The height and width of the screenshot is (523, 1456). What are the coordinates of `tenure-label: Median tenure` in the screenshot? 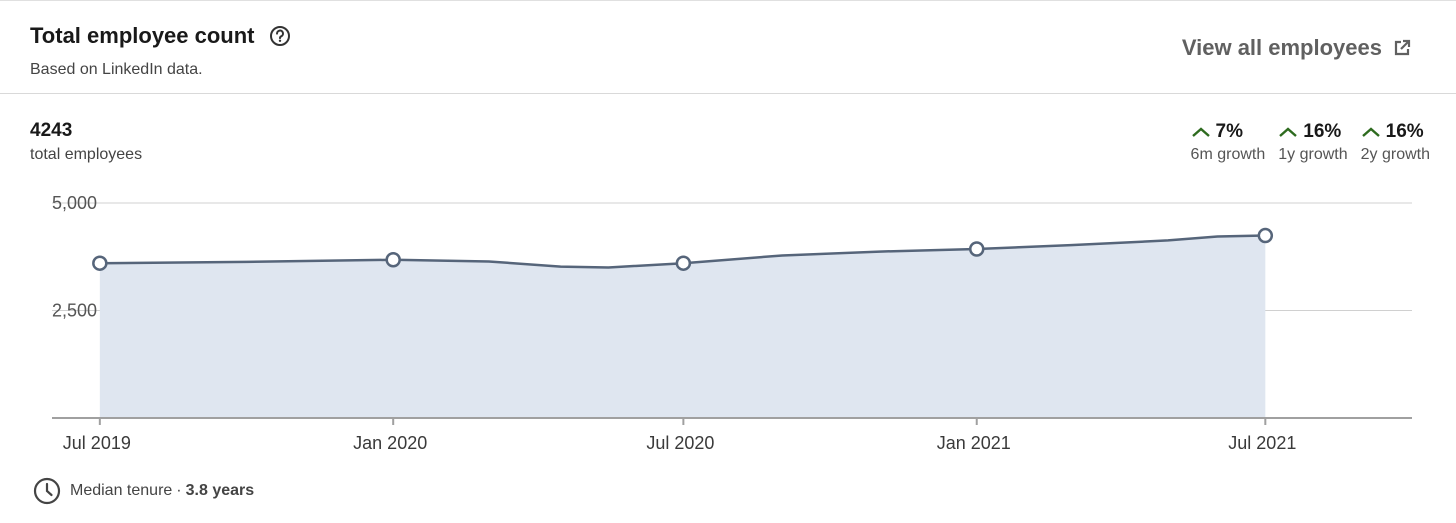 It's located at (121, 490).